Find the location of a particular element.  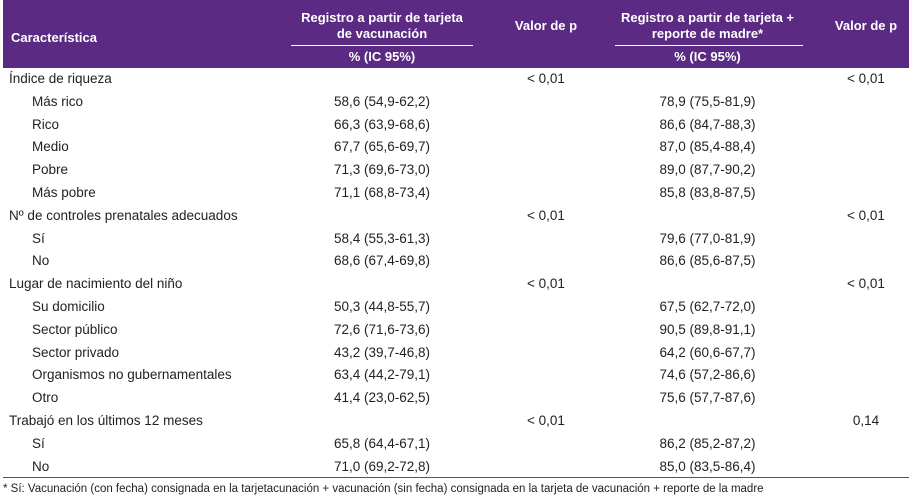

cell-registro-tarjeta-madre: 64,2 (60,6-67,7) is located at coordinates (707, 352).